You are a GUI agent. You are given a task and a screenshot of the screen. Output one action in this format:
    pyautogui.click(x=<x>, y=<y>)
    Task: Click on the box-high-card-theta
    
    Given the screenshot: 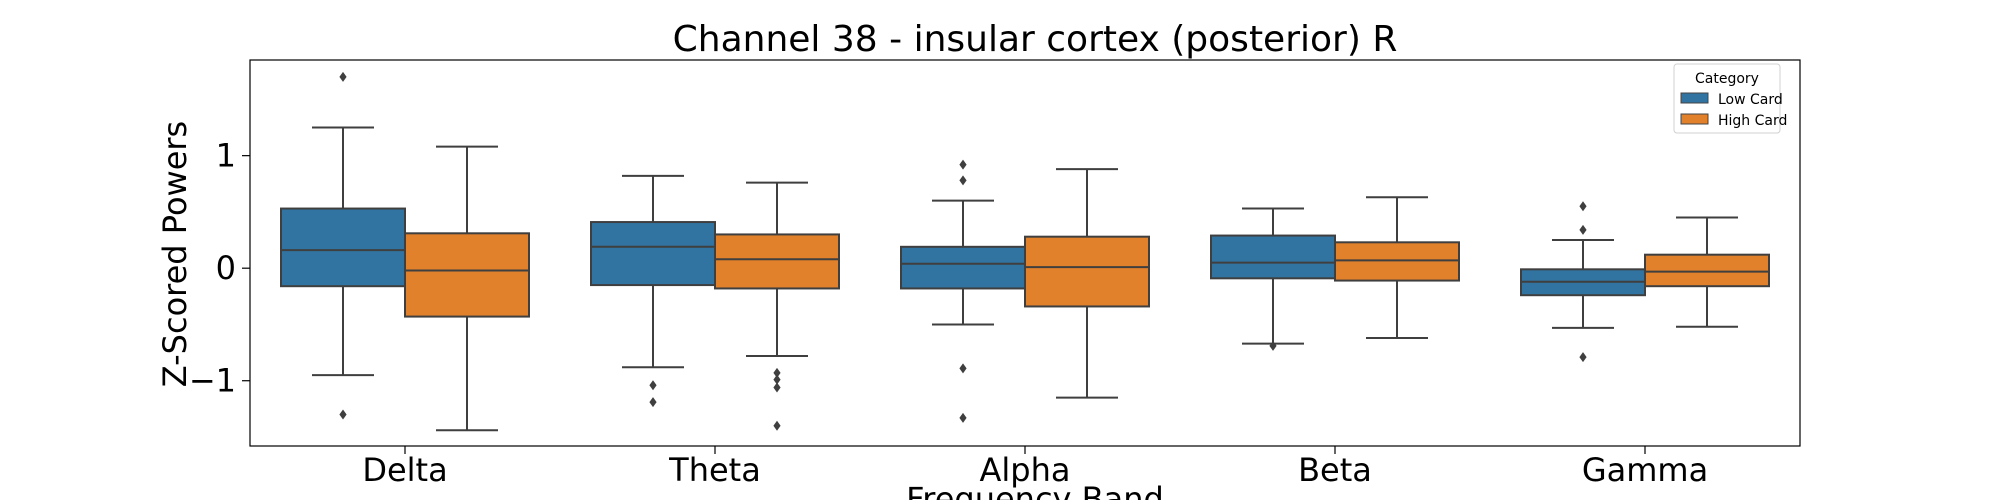 What is the action you would take?
    pyautogui.click(x=777, y=261)
    